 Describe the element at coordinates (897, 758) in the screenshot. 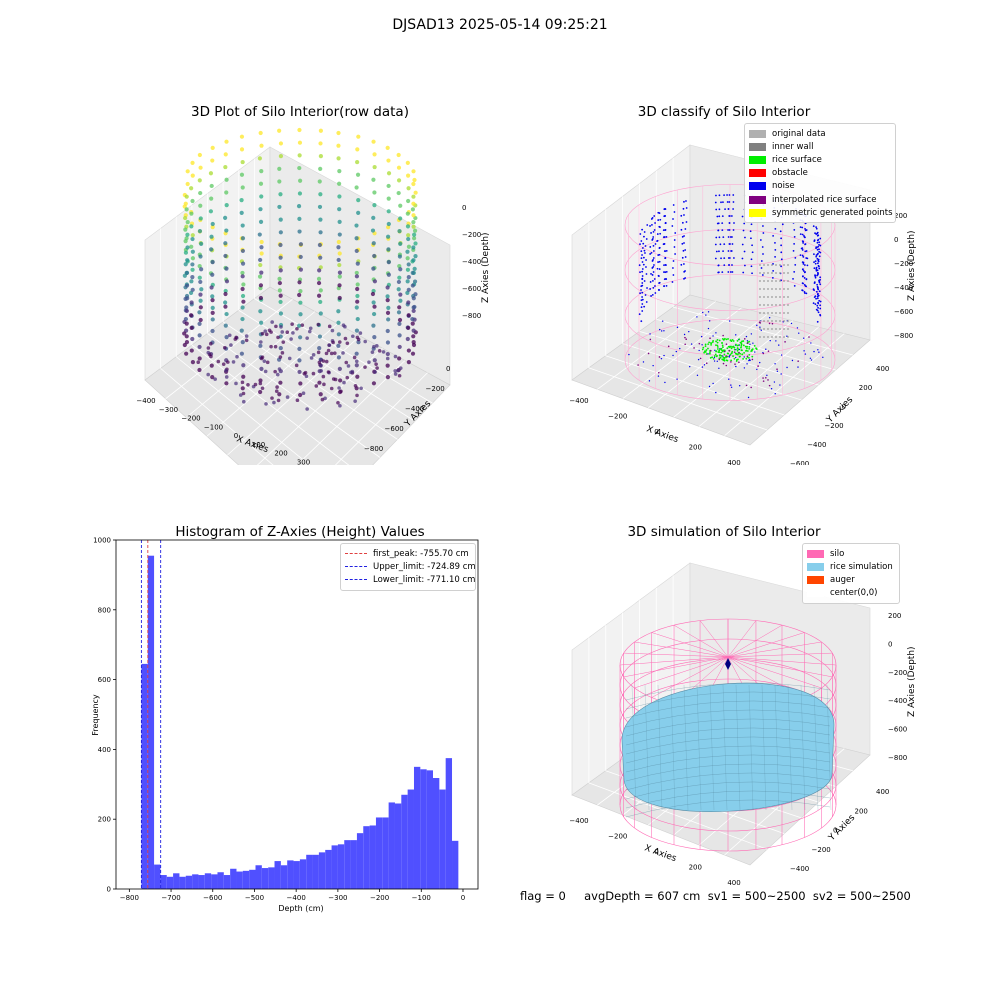

I see `sim-z-tick-label: −800` at that location.